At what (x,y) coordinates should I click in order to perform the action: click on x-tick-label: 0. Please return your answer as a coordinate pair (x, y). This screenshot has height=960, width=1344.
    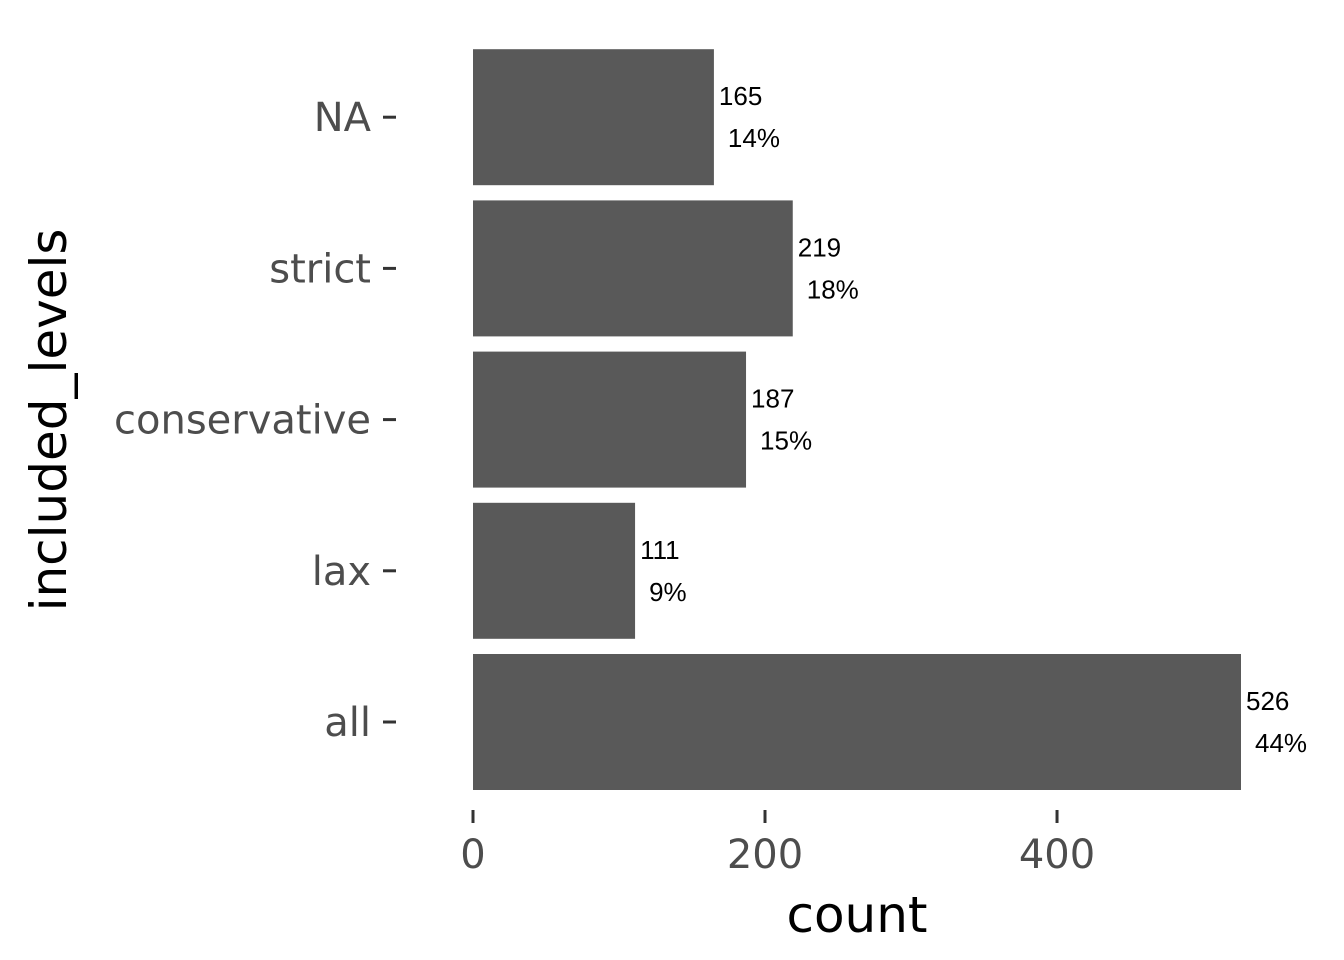
    Looking at the image, I should click on (472, 855).